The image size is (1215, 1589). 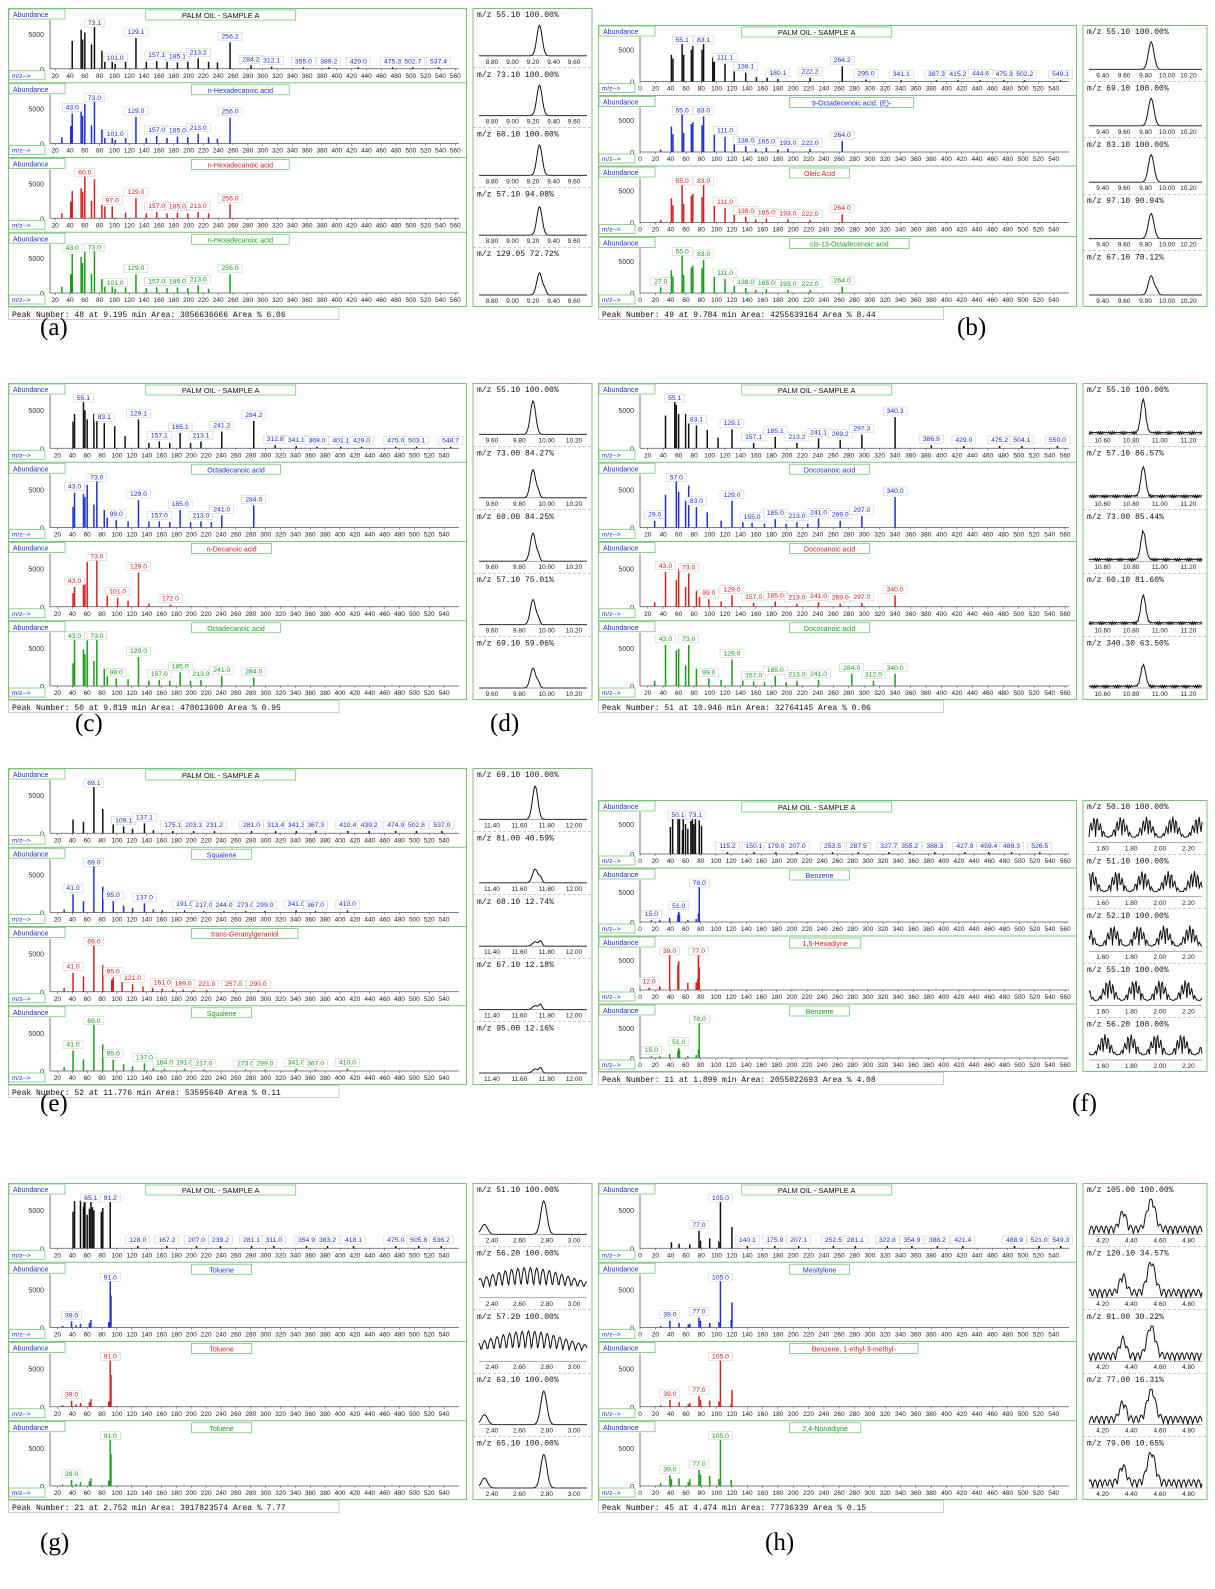 What do you see at coordinates (492, 181) in the screenshot?
I see `rt-tick-label: 8.80` at bounding box center [492, 181].